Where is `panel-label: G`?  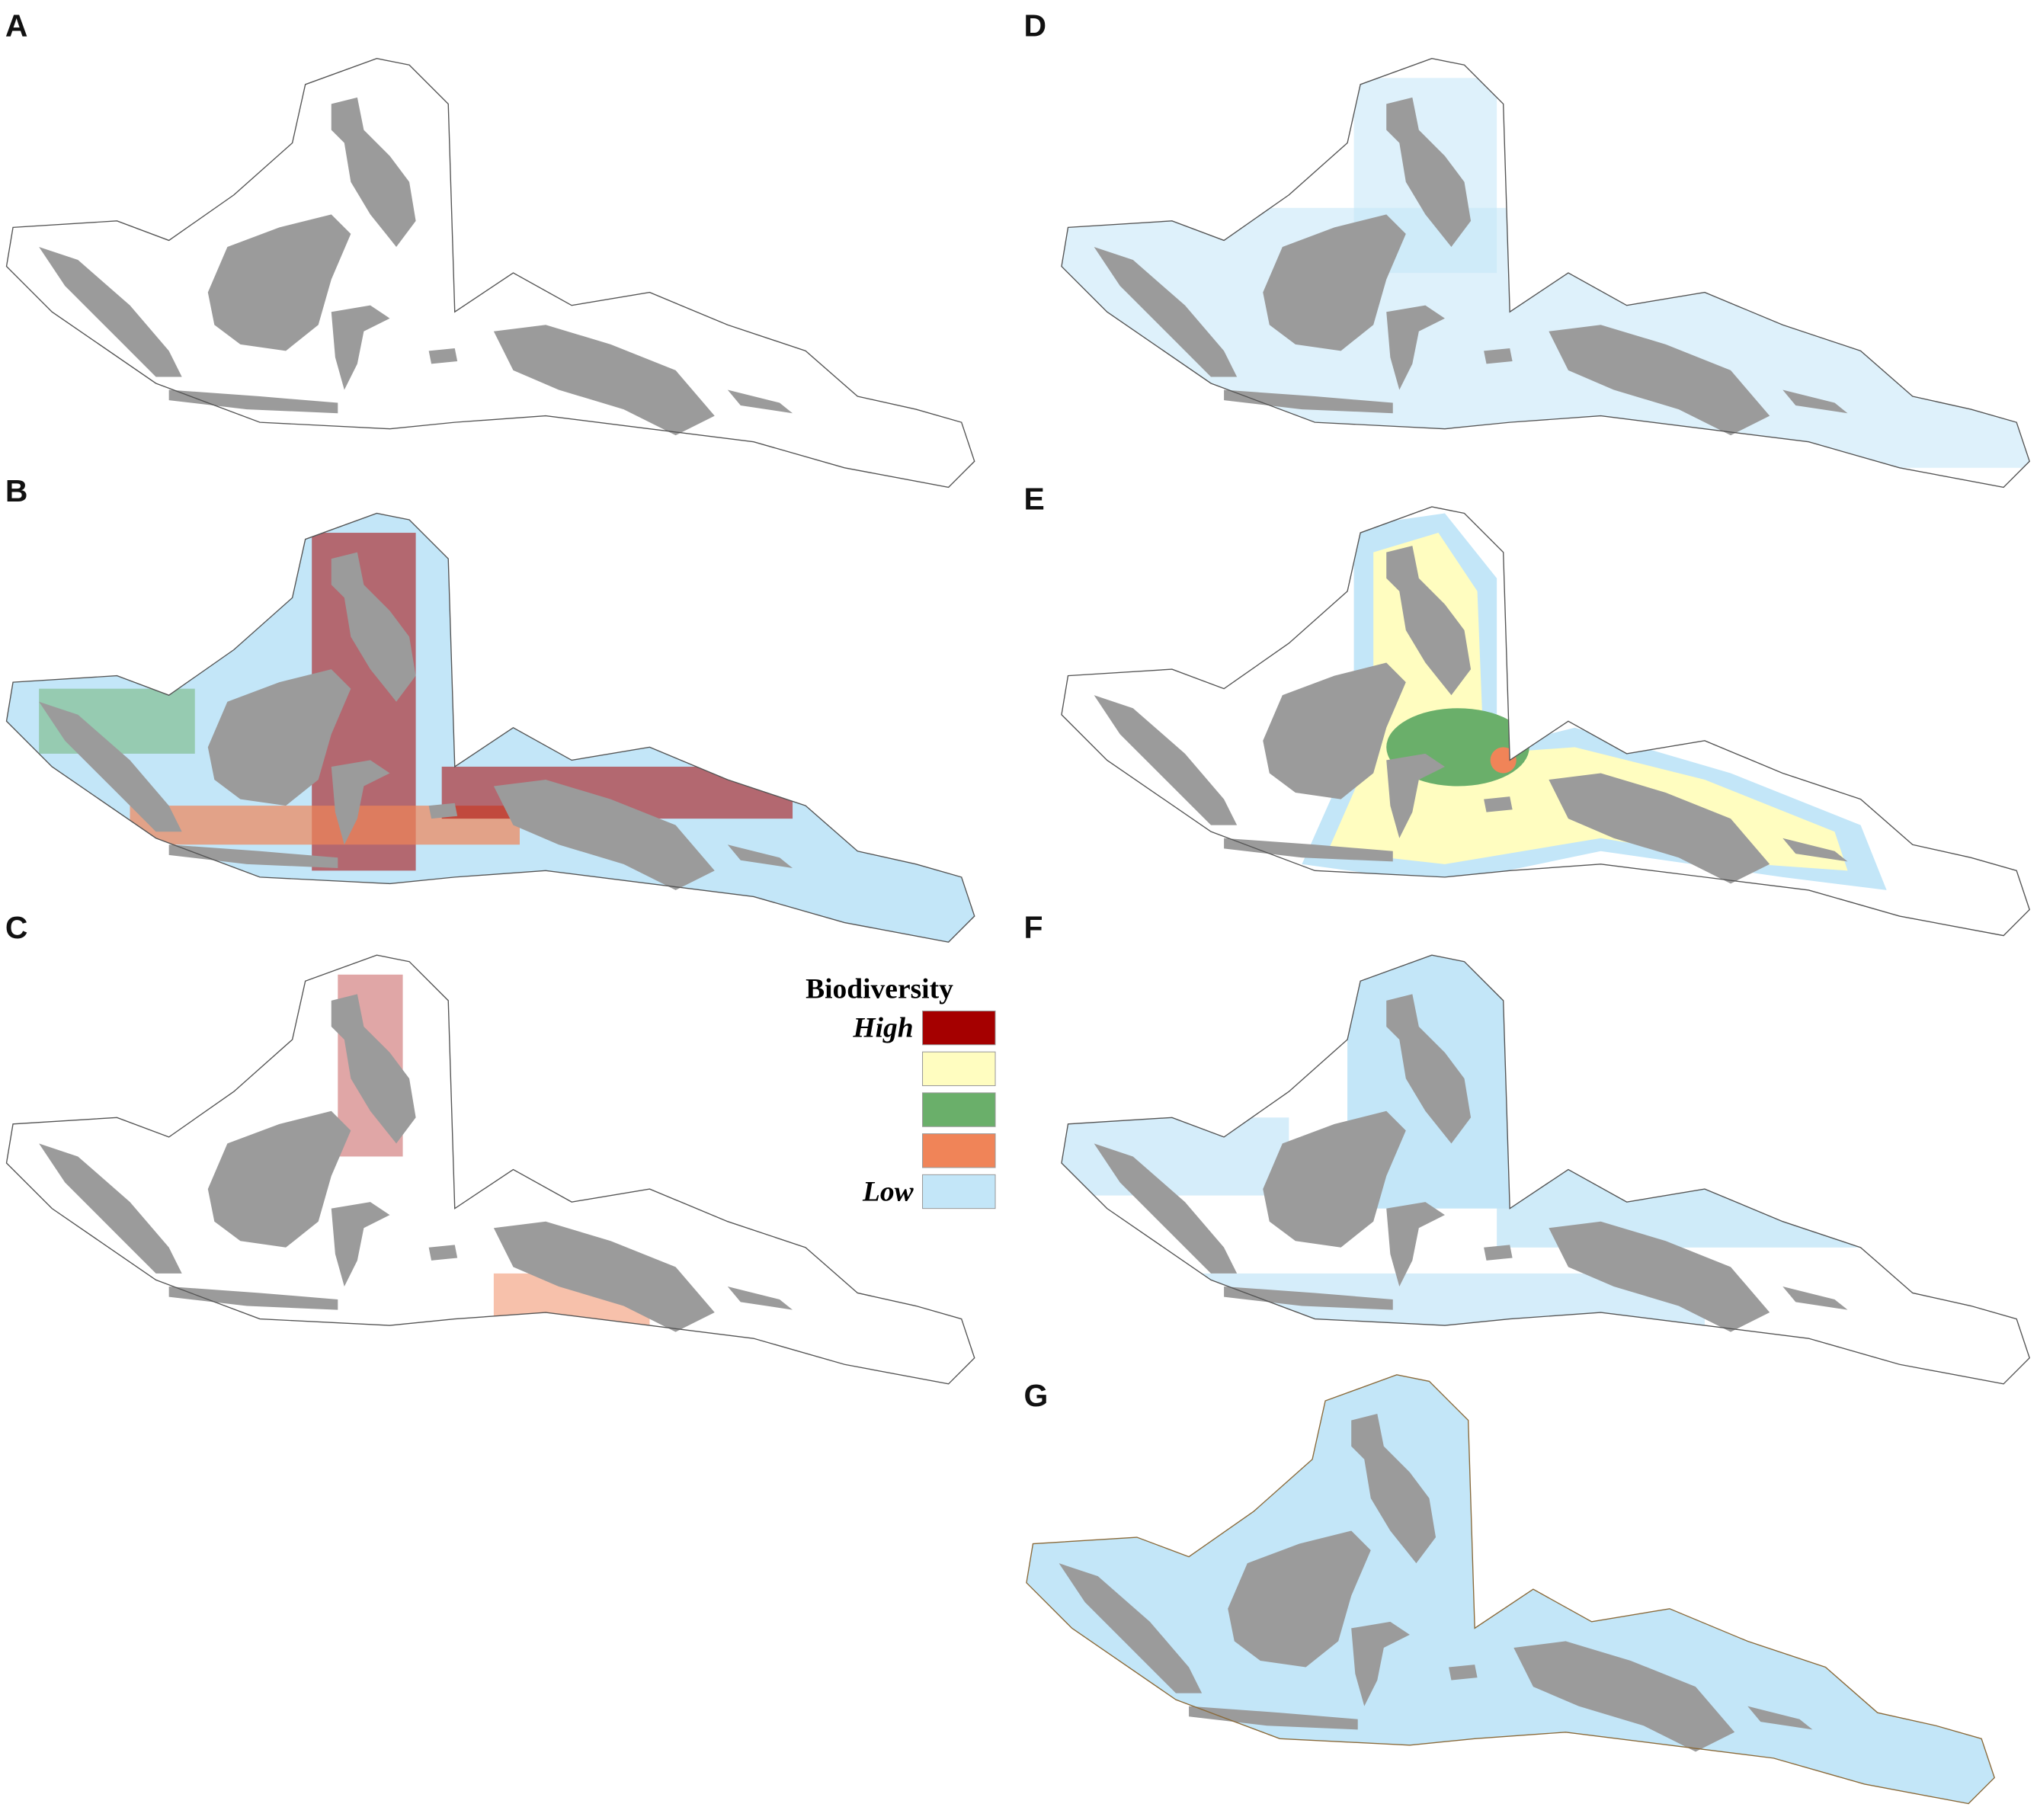
panel-label: G is located at coordinates (1036, 1395).